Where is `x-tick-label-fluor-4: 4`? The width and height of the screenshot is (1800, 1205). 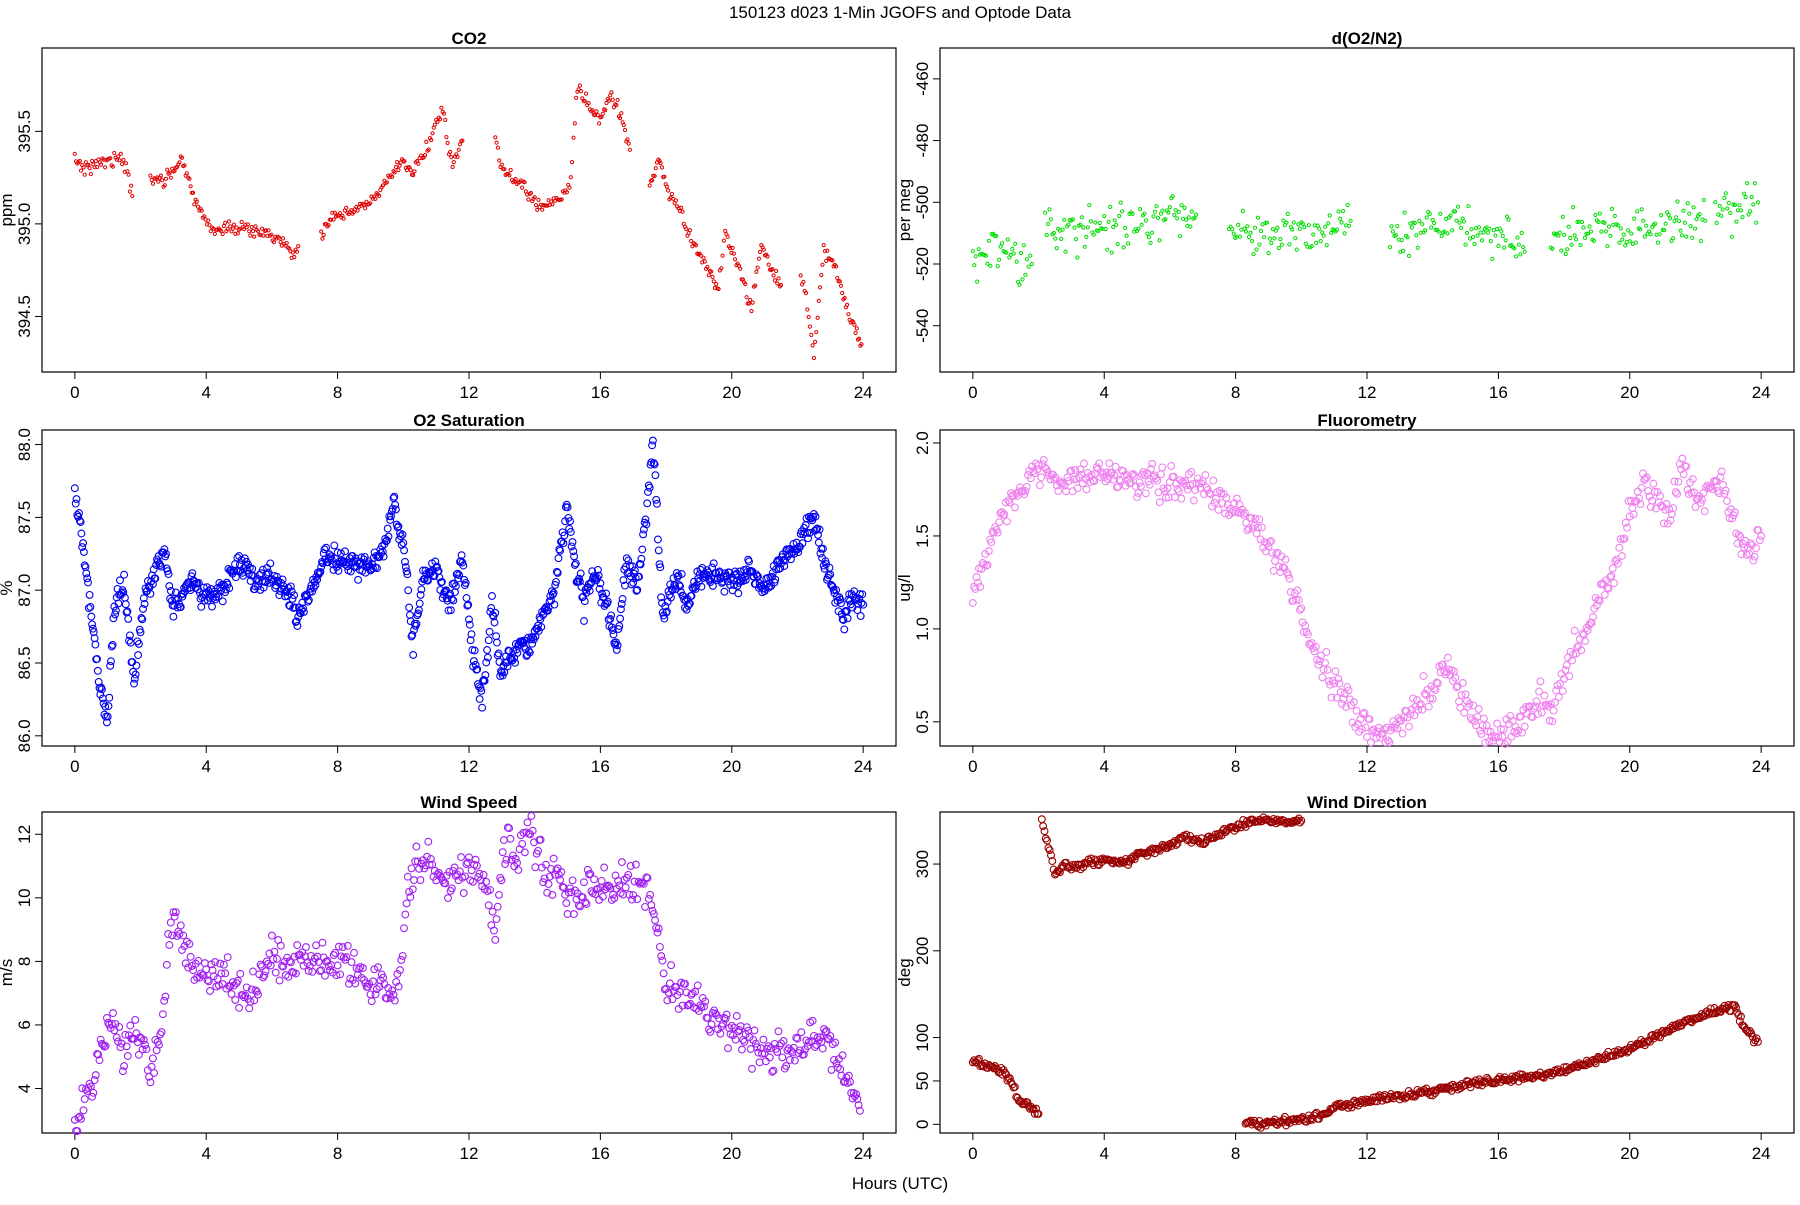 x-tick-label-fluor-4: 4 is located at coordinates (1103, 766).